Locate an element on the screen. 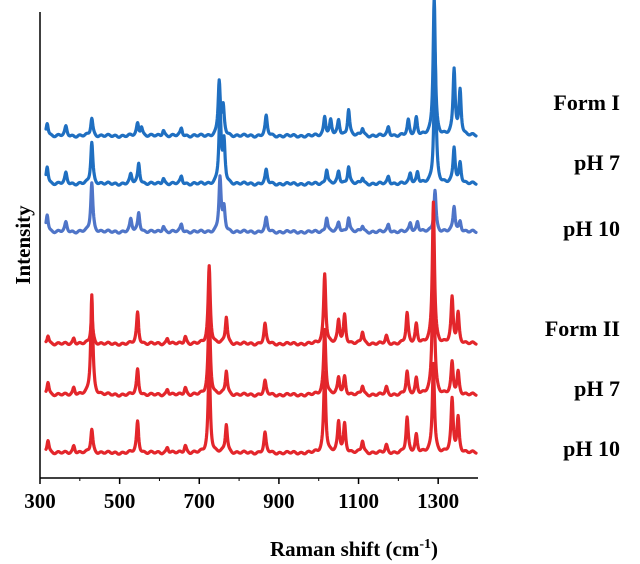 The width and height of the screenshot is (640, 564). series-label: Form II is located at coordinates (582, 328).